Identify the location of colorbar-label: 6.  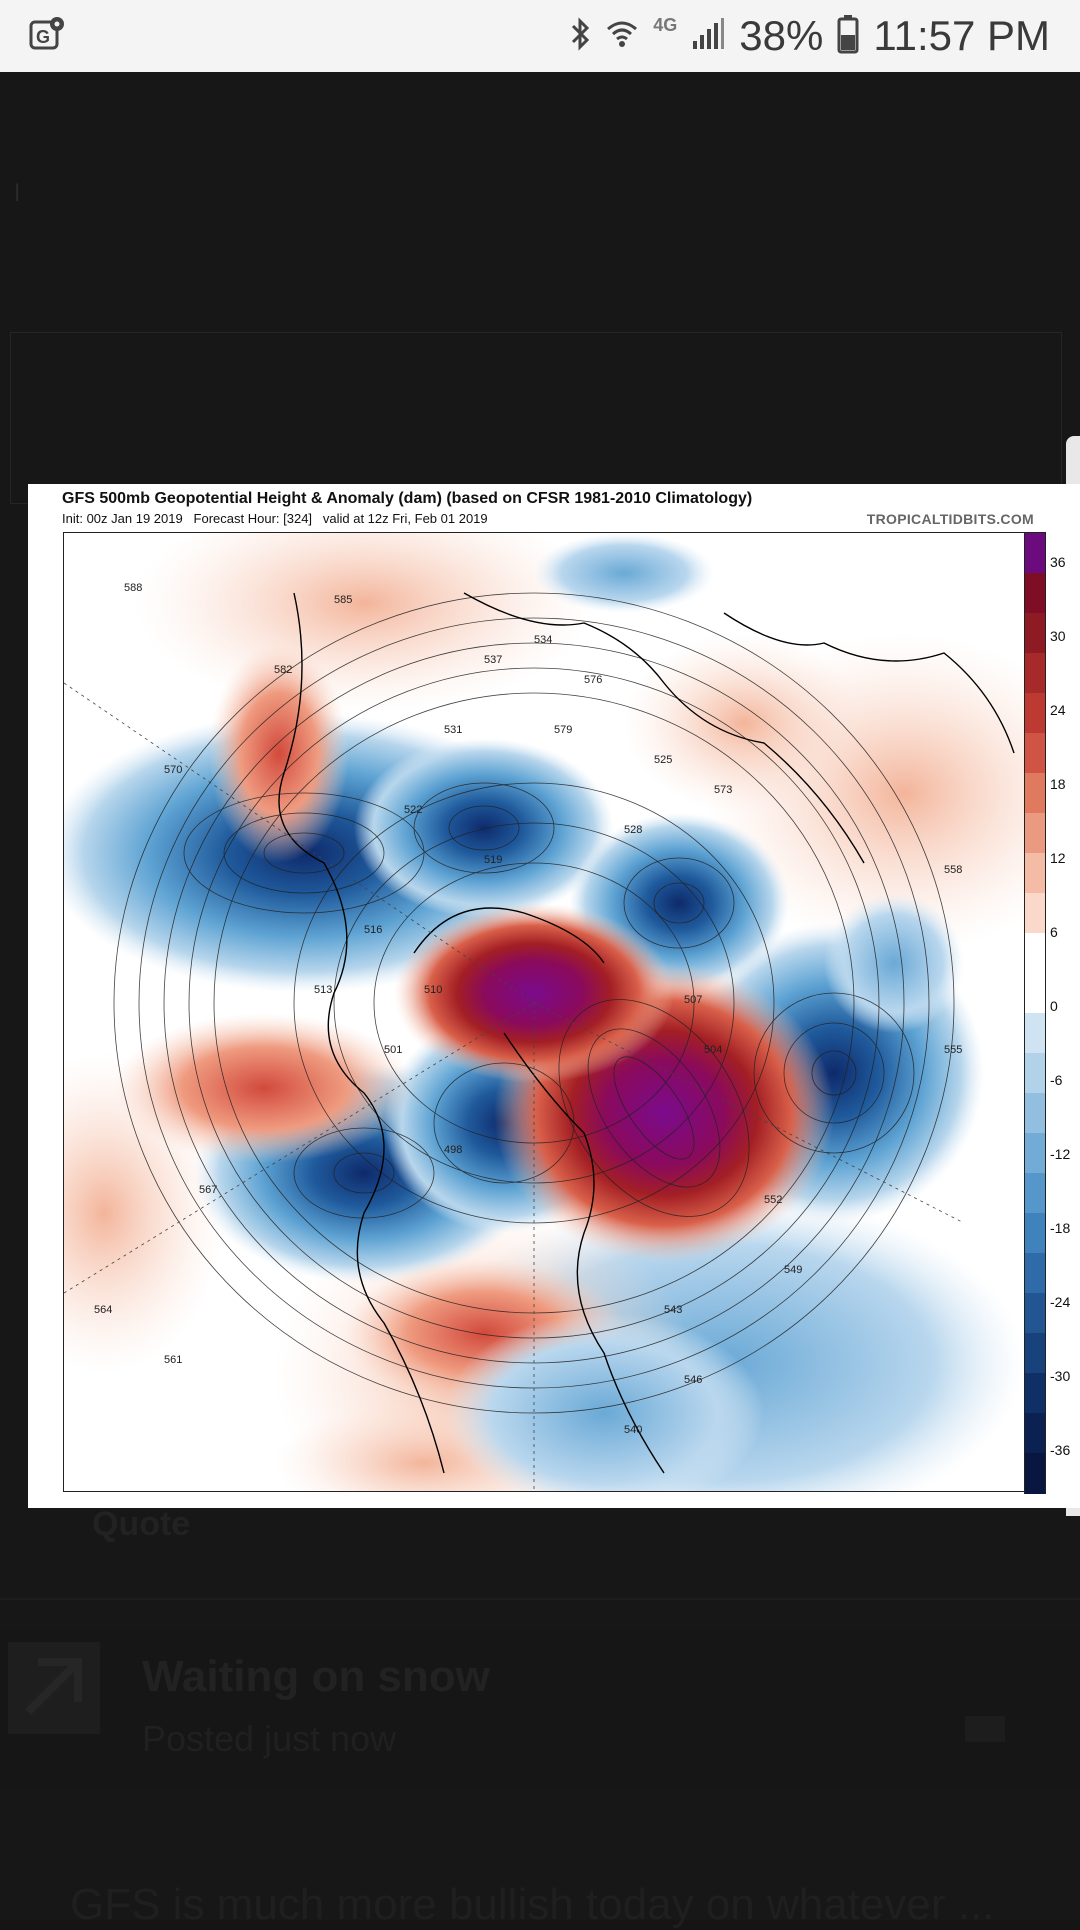
(1054, 932).